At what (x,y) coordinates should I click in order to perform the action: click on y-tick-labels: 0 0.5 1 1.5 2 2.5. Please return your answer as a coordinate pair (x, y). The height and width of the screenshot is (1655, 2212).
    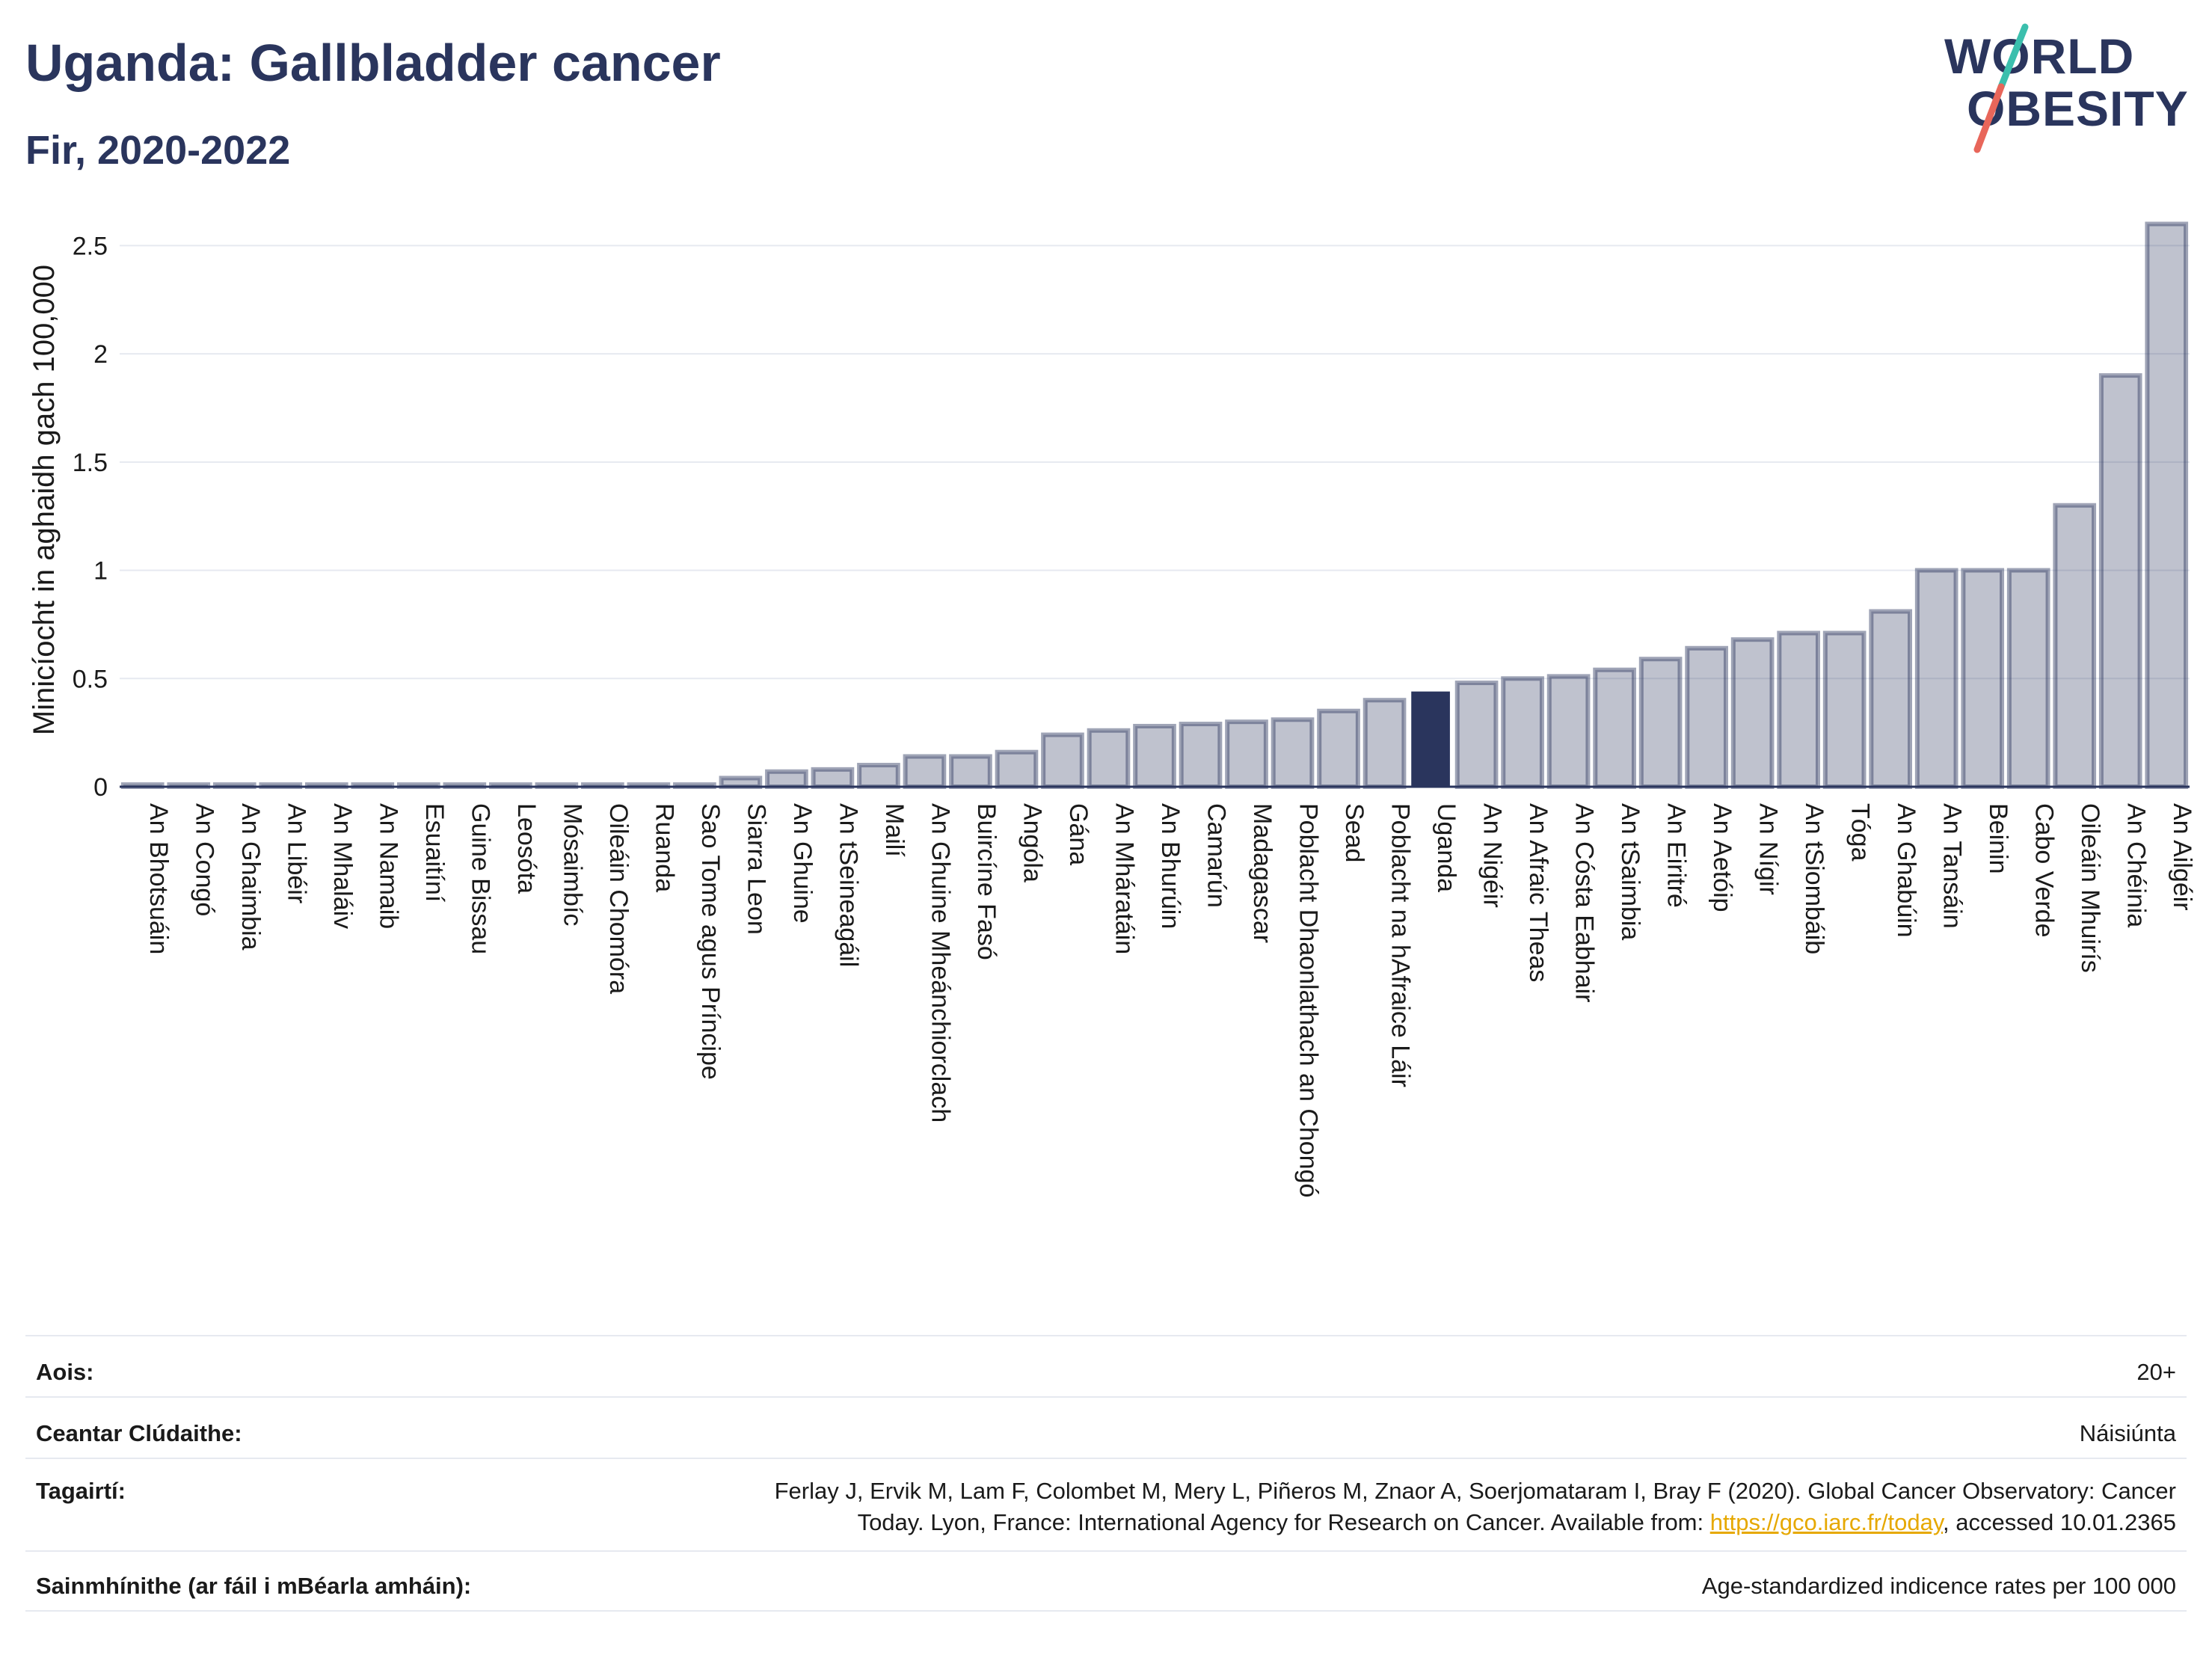
    Looking at the image, I should click on (90, 517).